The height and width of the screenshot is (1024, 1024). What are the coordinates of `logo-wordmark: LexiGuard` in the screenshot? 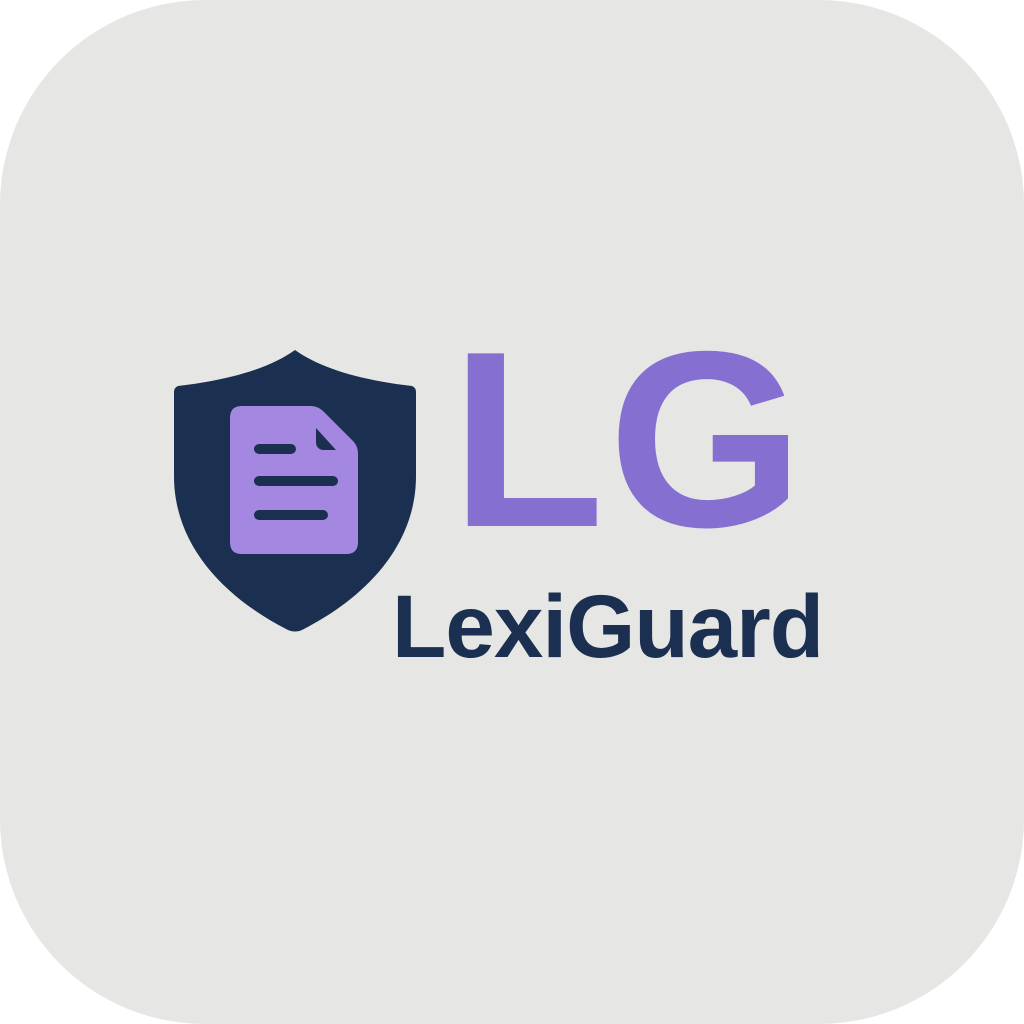 It's located at (608, 626).